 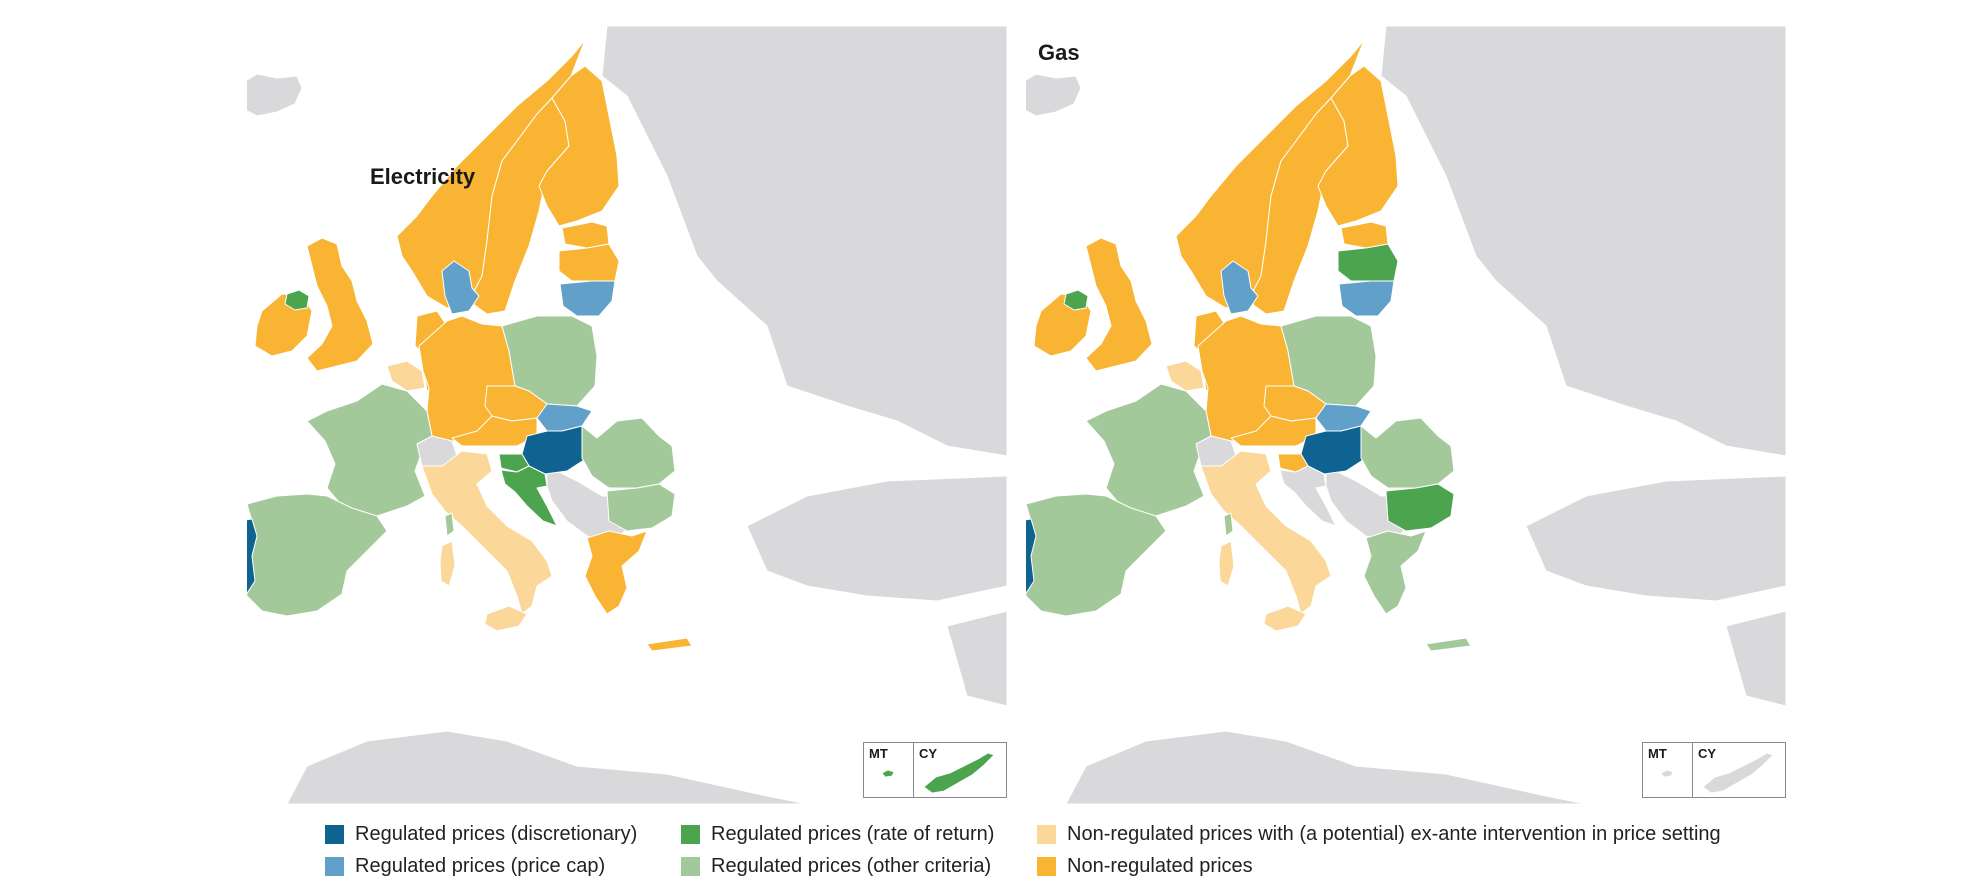 I want to click on legend-item-regulated-other-criteria: Regulated prices (other criteria), so click(x=836, y=866).